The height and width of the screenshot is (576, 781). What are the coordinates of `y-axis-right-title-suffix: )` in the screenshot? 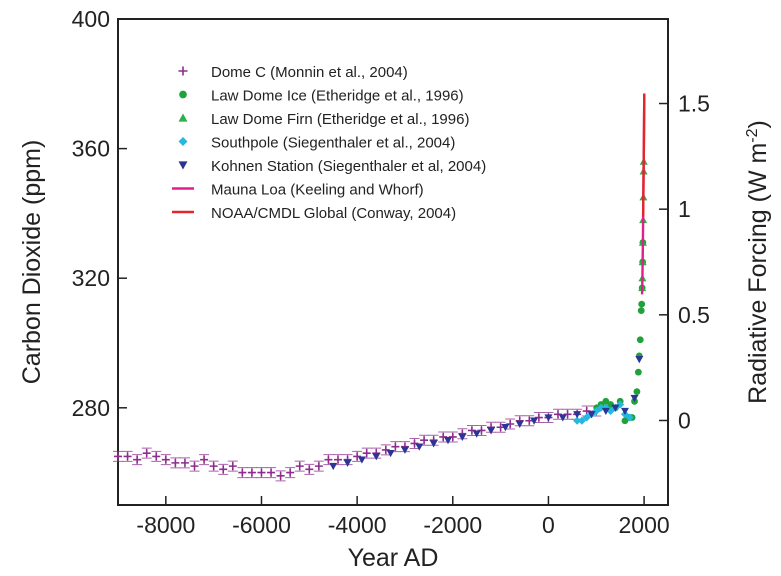 It's located at (758, 124).